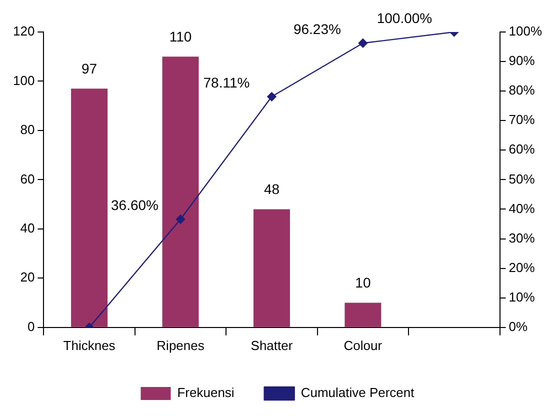  I want to click on y-tick-label: 40, so click(27, 228).